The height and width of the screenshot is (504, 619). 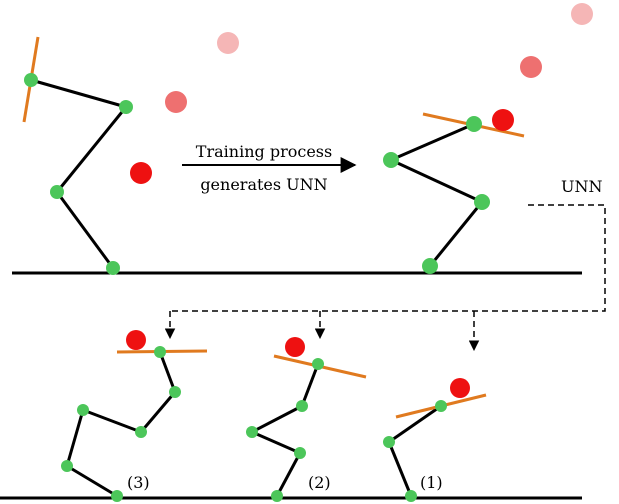 What do you see at coordinates (431, 482) in the screenshot?
I see `pose-label-1: (1)` at bounding box center [431, 482].